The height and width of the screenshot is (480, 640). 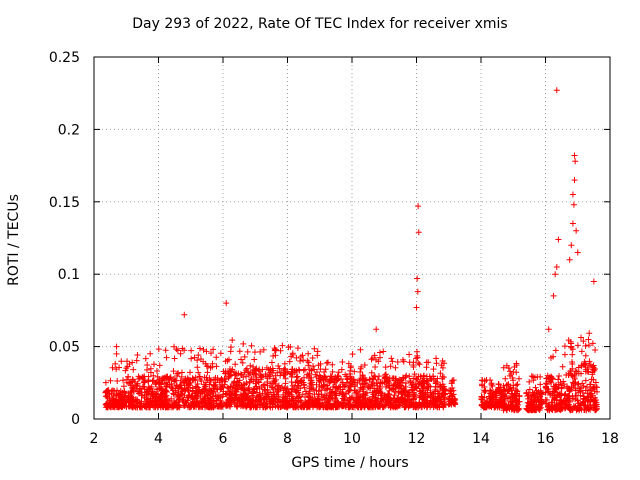 I want to click on x-tick-label: 10, so click(x=352, y=439).